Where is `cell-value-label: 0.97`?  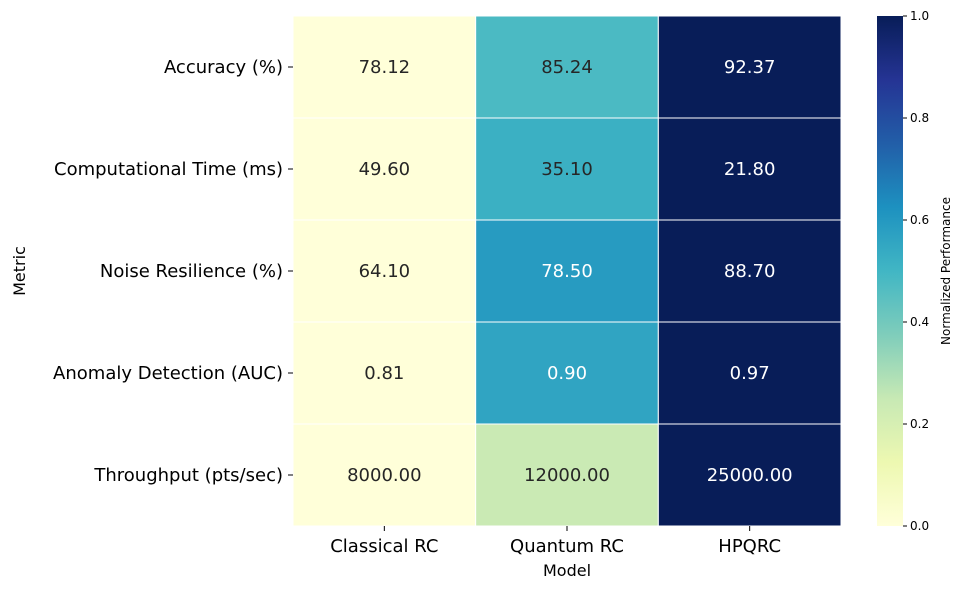 cell-value-label: 0.97 is located at coordinates (750, 373).